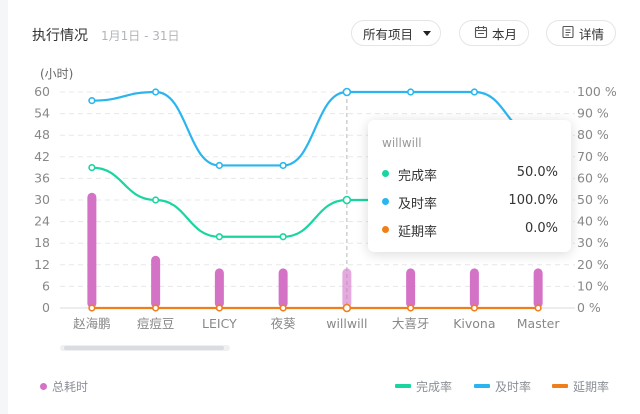 This screenshot has width=640, height=414. Describe the element at coordinates (43, 386) in the screenshot. I see `bar-legend-dot-icon` at that location.